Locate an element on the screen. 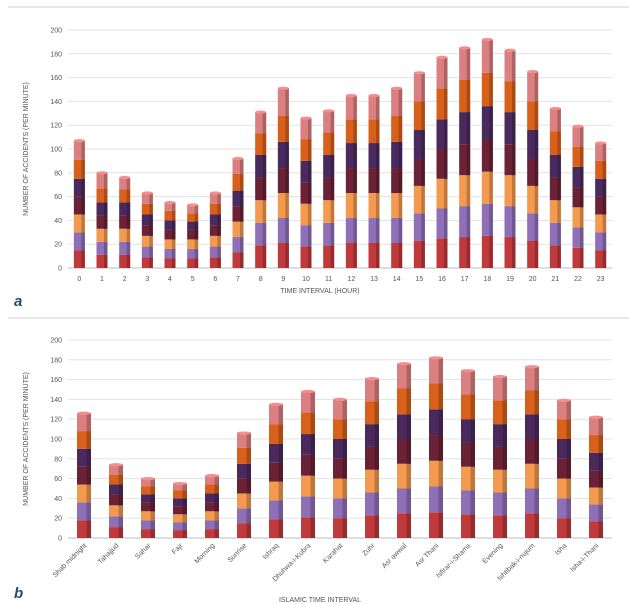 The image size is (629, 604). x-tick-label: Isha-i-Thani is located at coordinates (584, 557).